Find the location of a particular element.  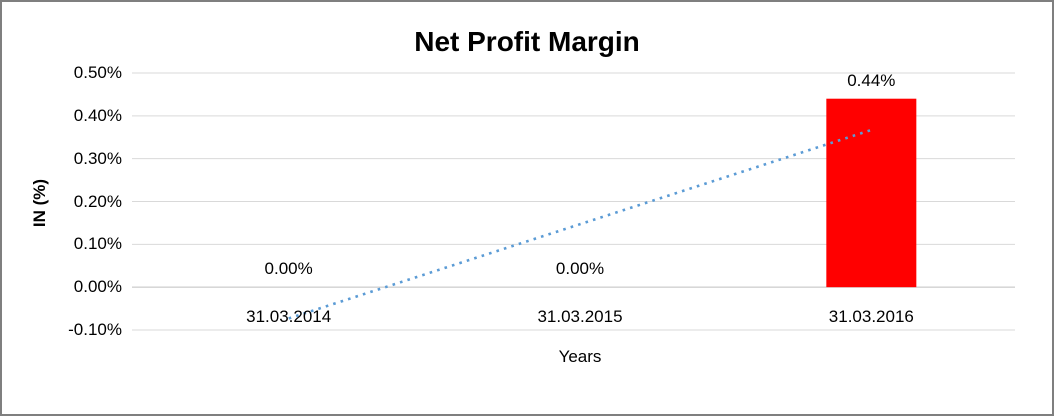

x-tick-label: 31.03.2016 is located at coordinates (871, 316).